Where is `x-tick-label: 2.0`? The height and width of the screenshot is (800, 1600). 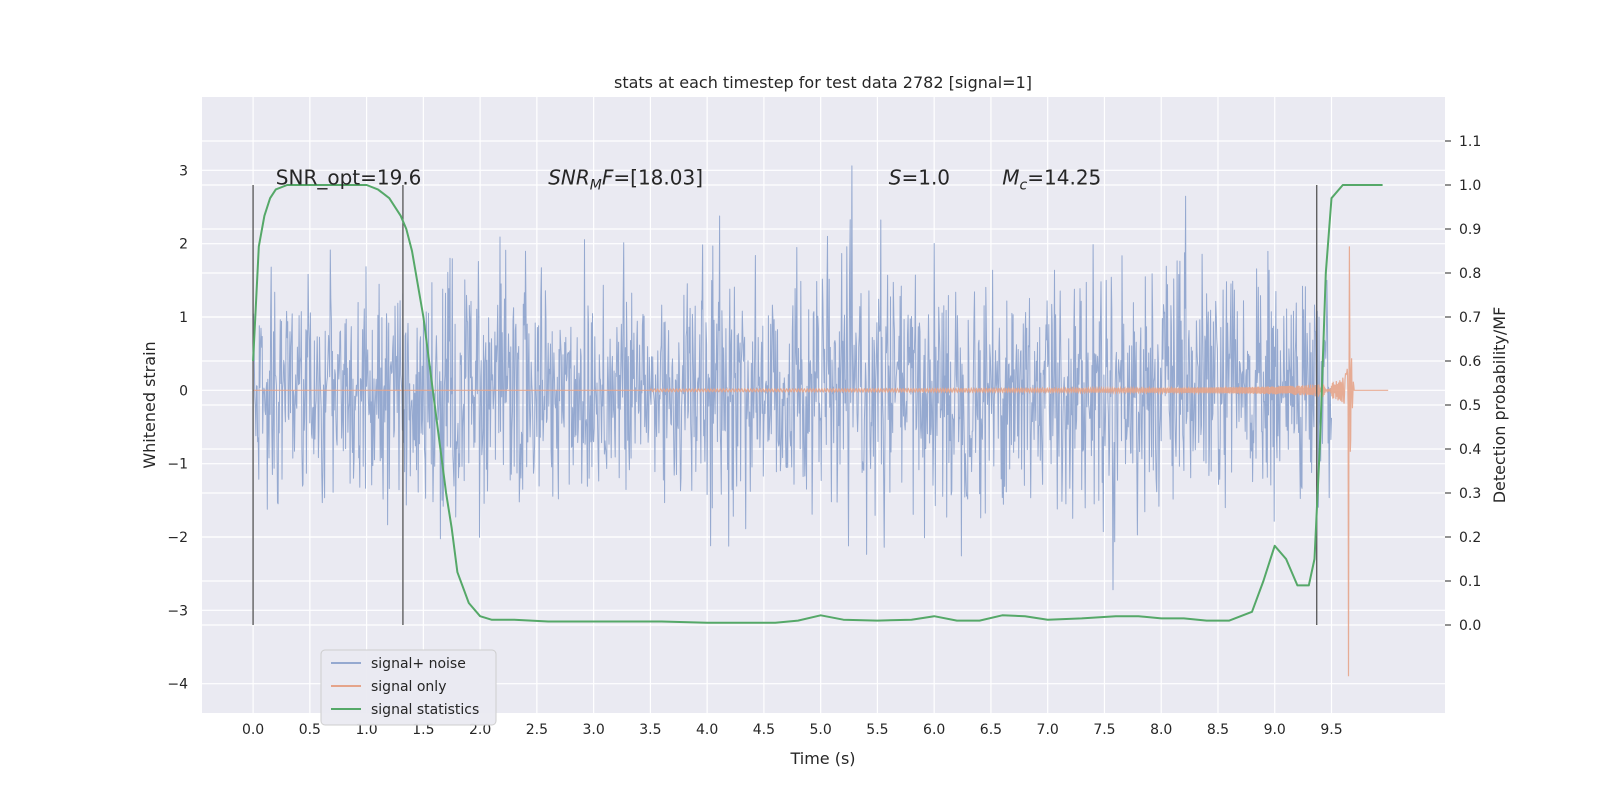 x-tick-label: 2.0 is located at coordinates (480, 730).